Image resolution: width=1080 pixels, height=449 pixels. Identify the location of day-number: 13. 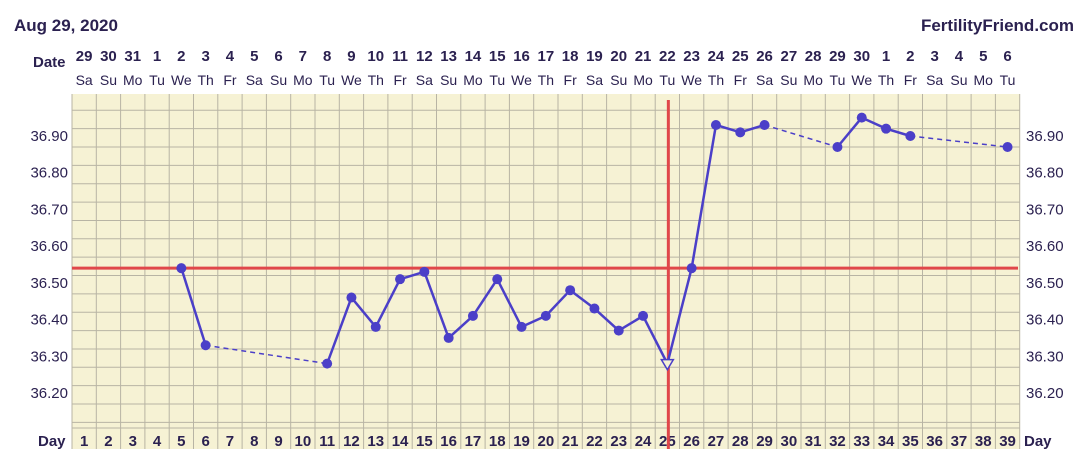
(375, 441).